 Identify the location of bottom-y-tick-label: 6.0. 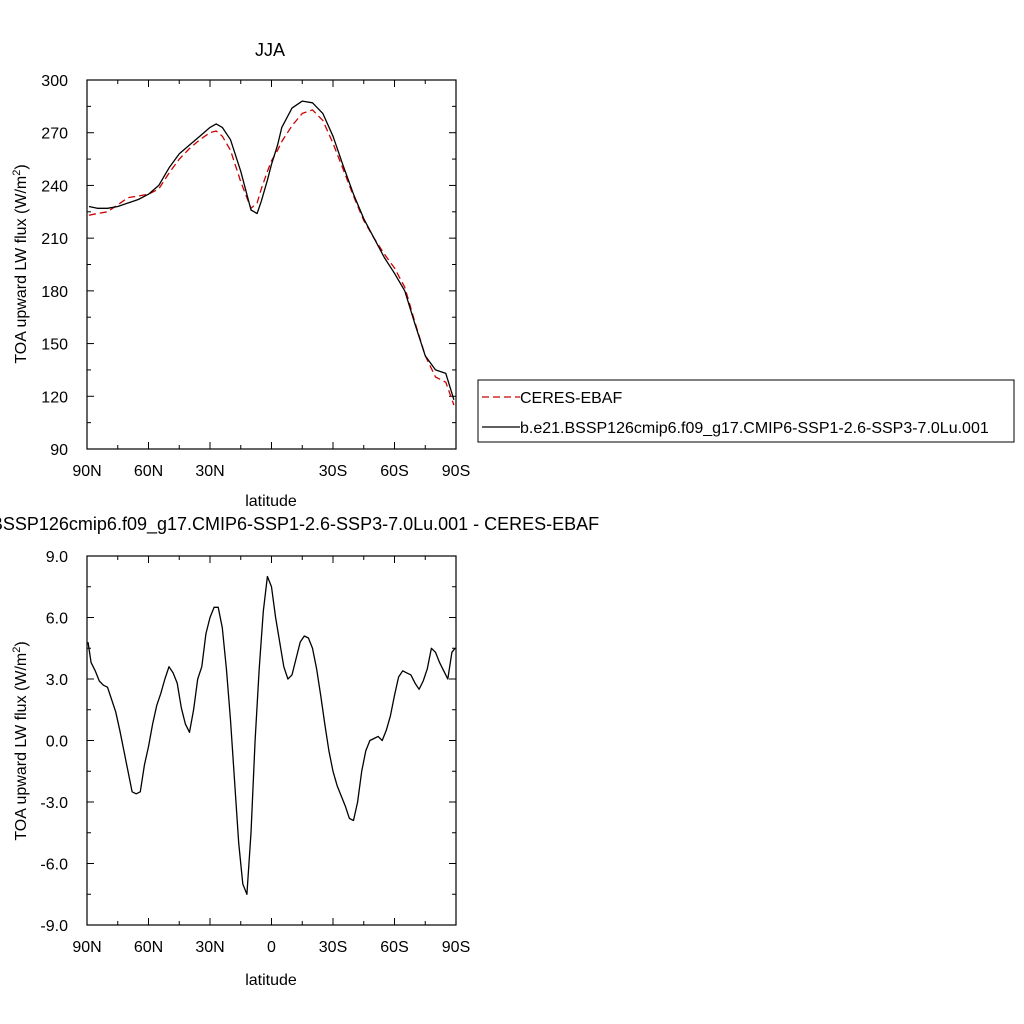
(57, 619).